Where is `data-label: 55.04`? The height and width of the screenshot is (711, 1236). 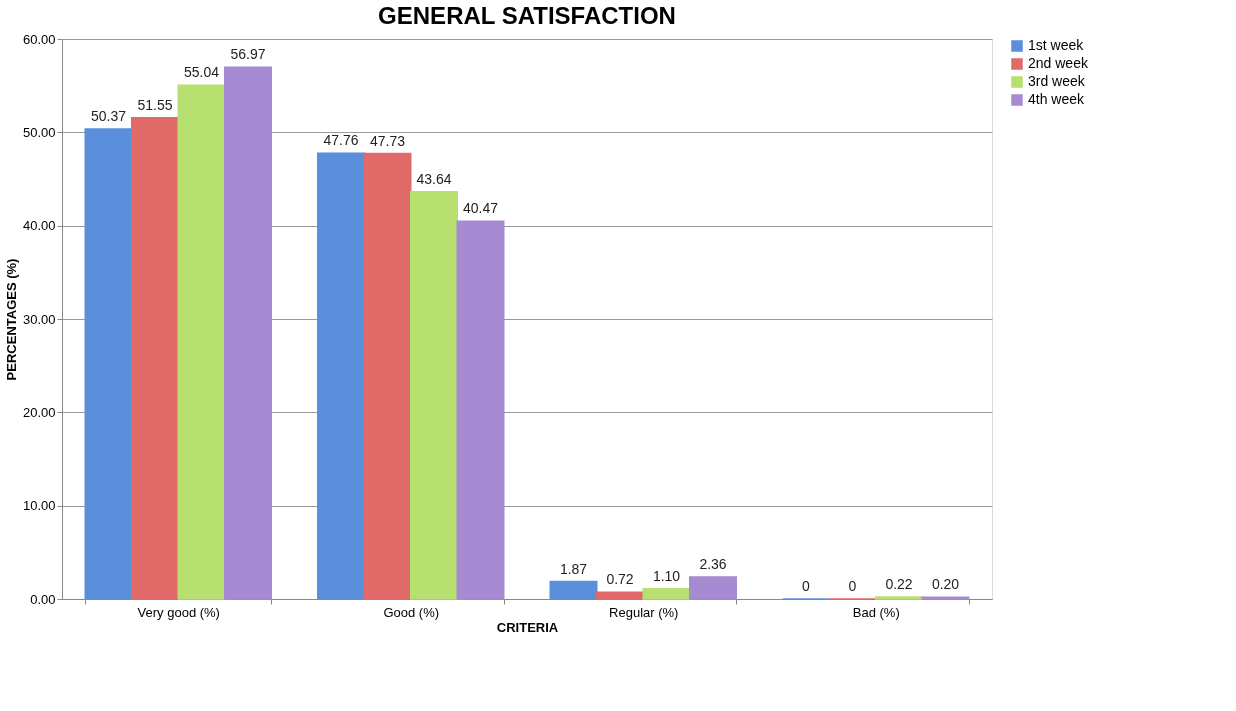
data-label: 55.04 is located at coordinates (201, 72).